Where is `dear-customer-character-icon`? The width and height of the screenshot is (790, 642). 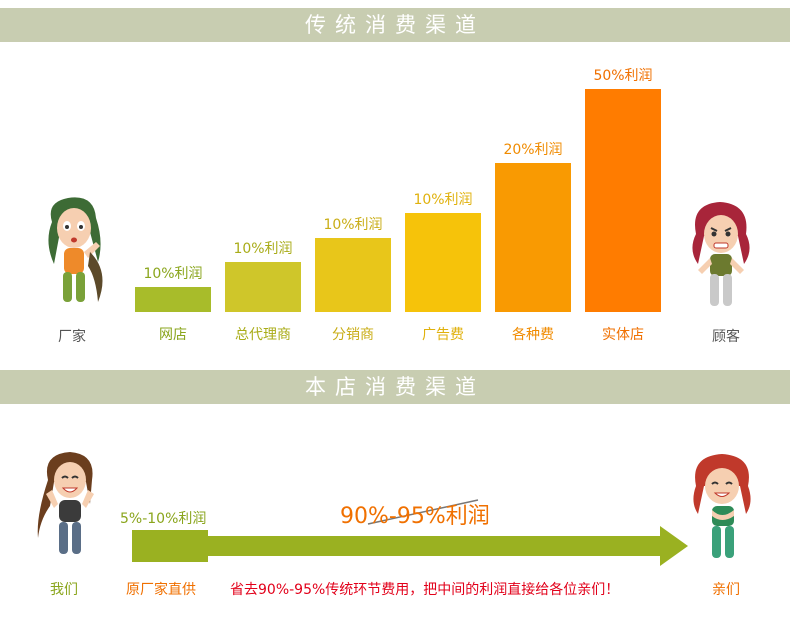 dear-customer-character-icon is located at coordinates (722, 506).